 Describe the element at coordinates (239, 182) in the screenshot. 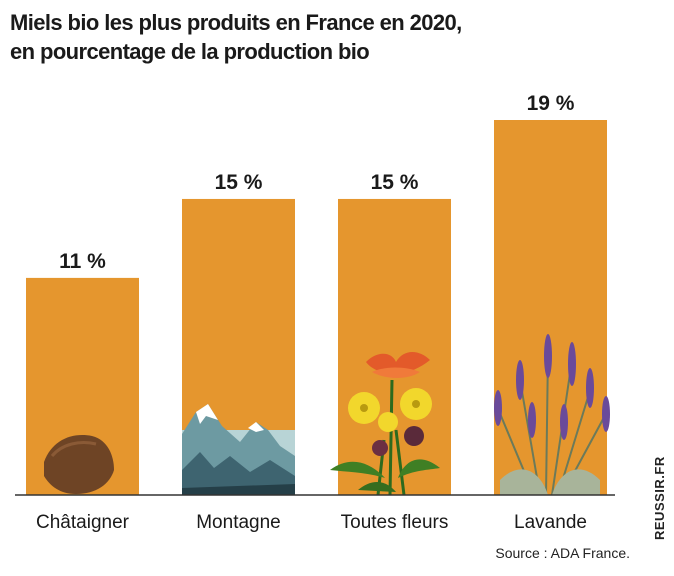

I see `value-label-2: 15 %` at that location.